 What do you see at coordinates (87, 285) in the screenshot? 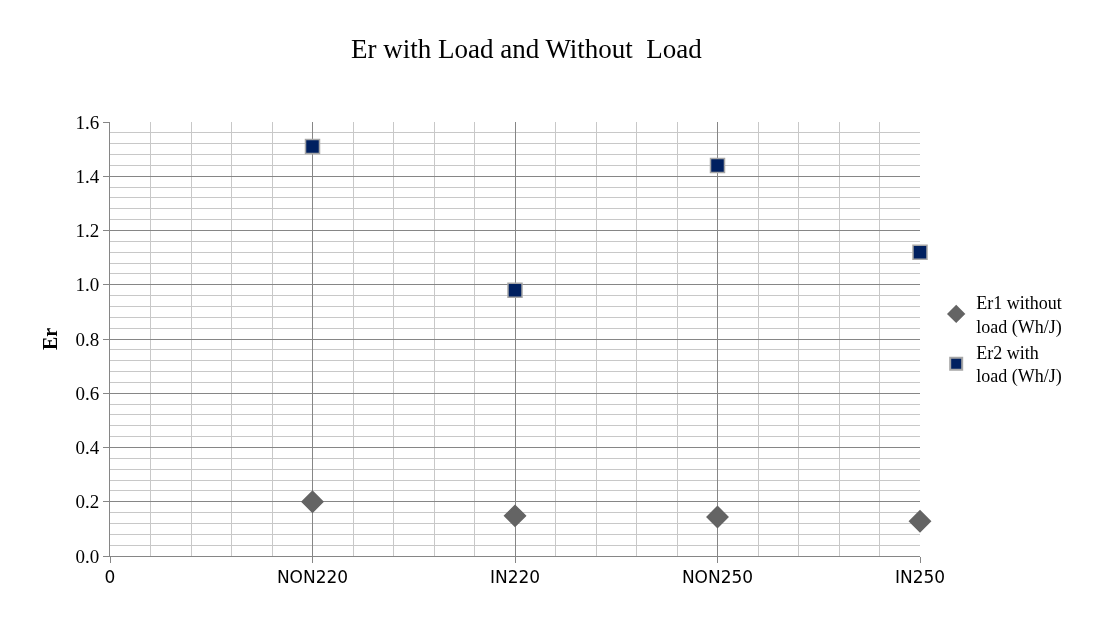
I see `y-tick-label: 1.0` at bounding box center [87, 285].